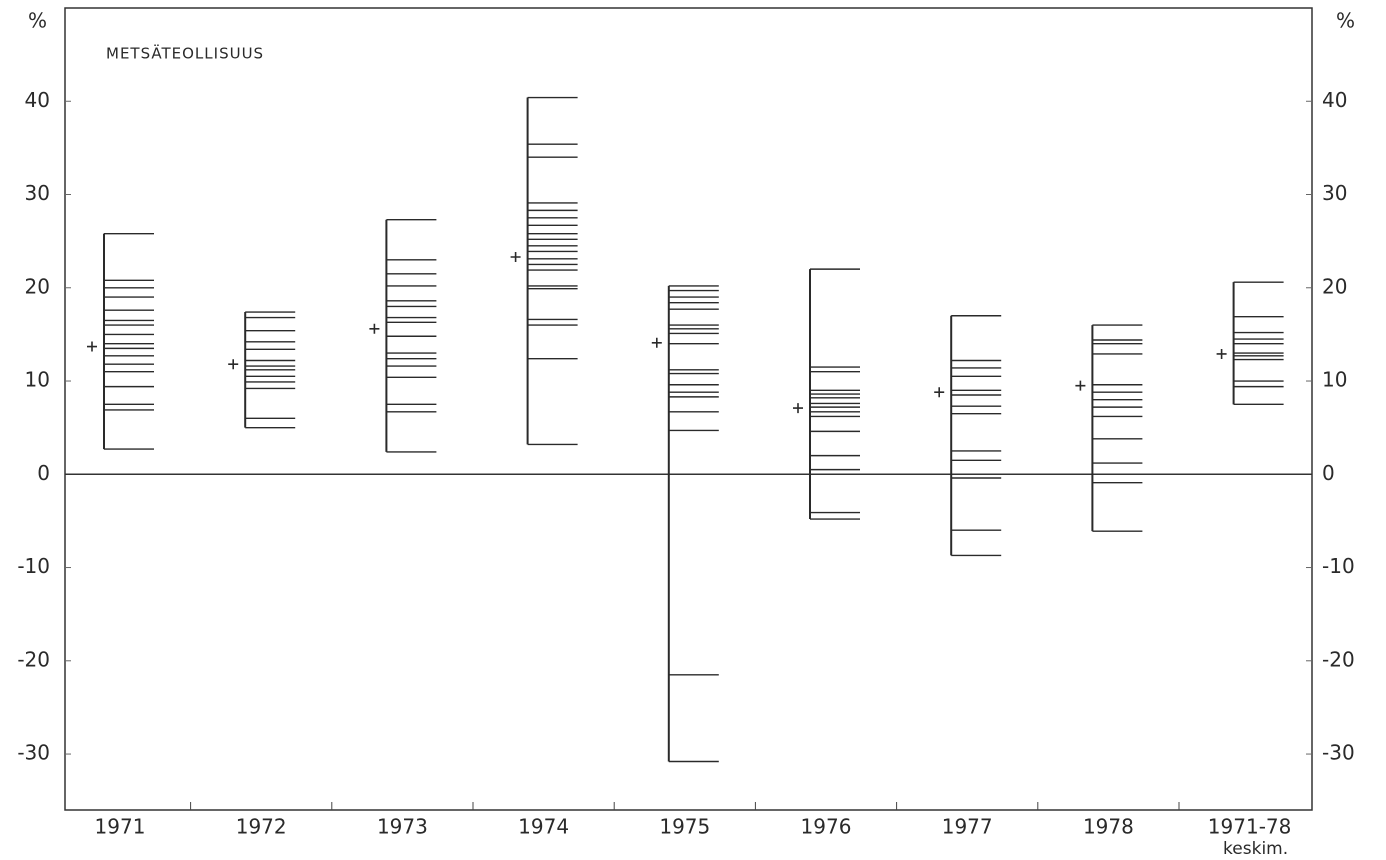 This screenshot has height=860, width=1386. I want to click on y-tick-label-right: 0, so click(1328, 473).